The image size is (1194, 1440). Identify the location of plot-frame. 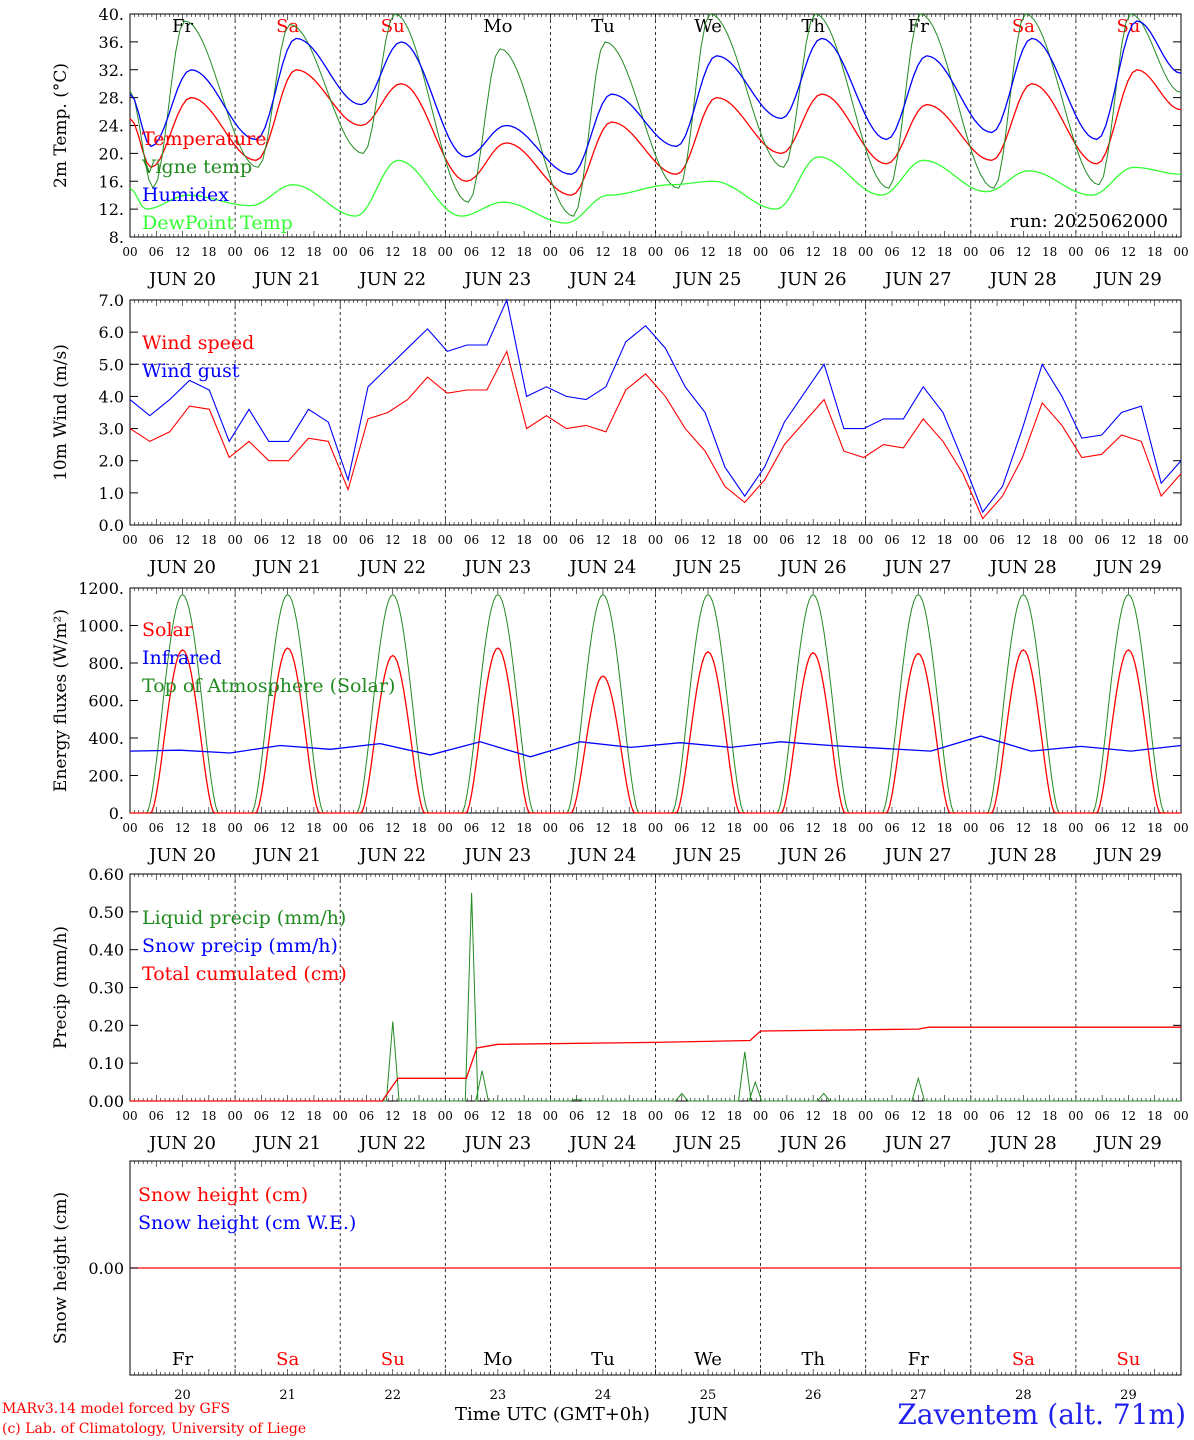
(655, 700).